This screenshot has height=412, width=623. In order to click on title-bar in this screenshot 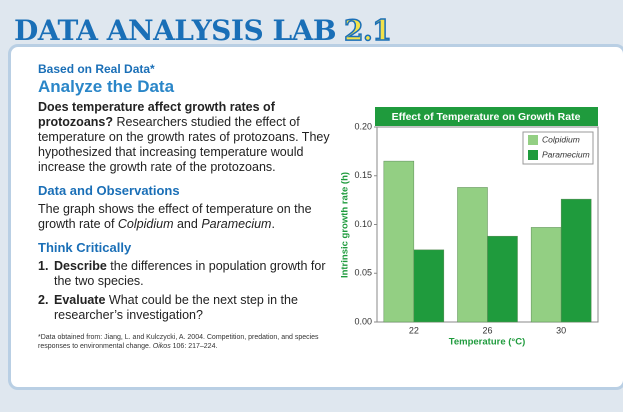, I will do `click(486, 116)`.